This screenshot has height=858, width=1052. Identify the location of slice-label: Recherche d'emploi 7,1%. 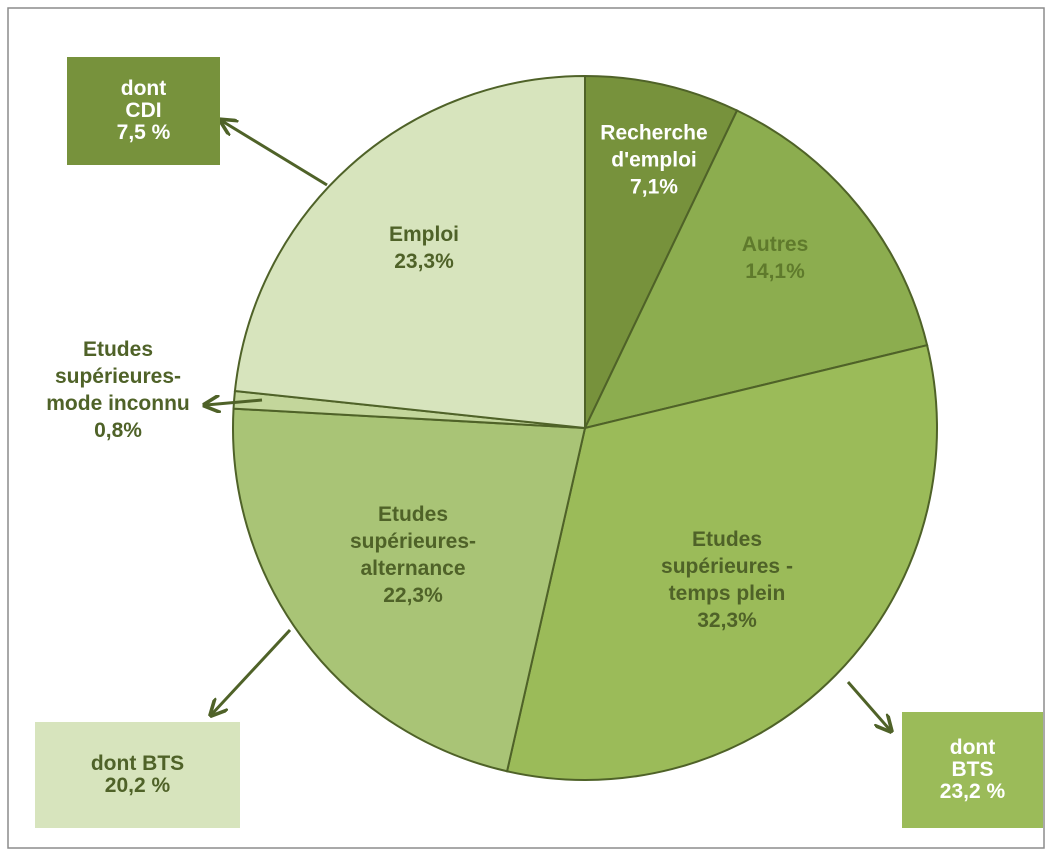
(653, 160).